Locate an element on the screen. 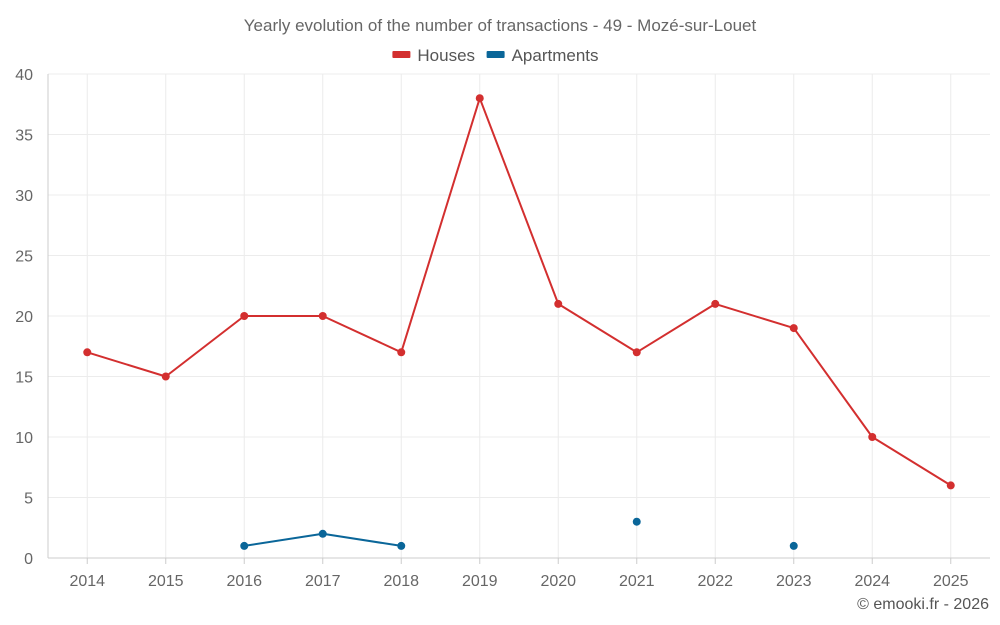 The height and width of the screenshot is (625, 1000). legend-swatch-houses is located at coordinates (401, 54).